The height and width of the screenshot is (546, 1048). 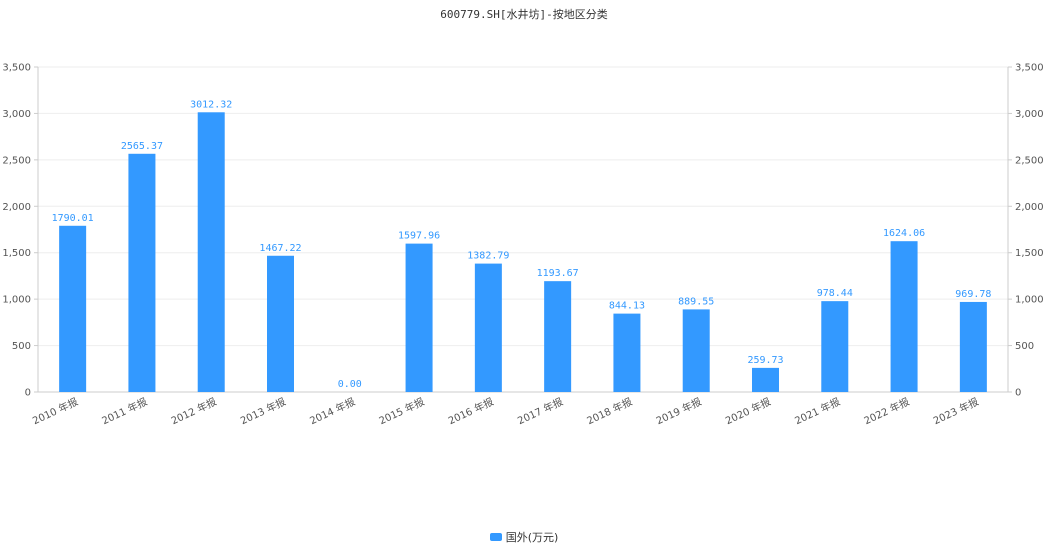 What do you see at coordinates (1029, 207) in the screenshot?
I see `y-tick-label-right: 2,000` at bounding box center [1029, 207].